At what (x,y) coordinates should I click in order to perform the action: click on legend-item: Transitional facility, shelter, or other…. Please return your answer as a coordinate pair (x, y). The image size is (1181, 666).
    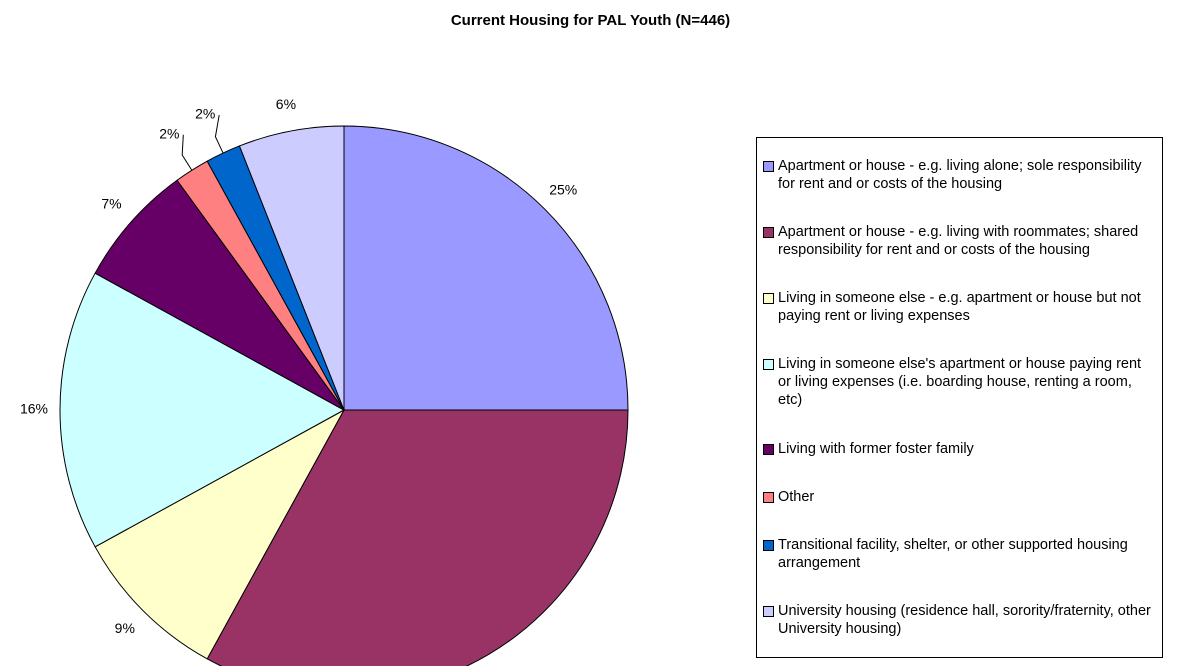
    Looking at the image, I should click on (959, 554).